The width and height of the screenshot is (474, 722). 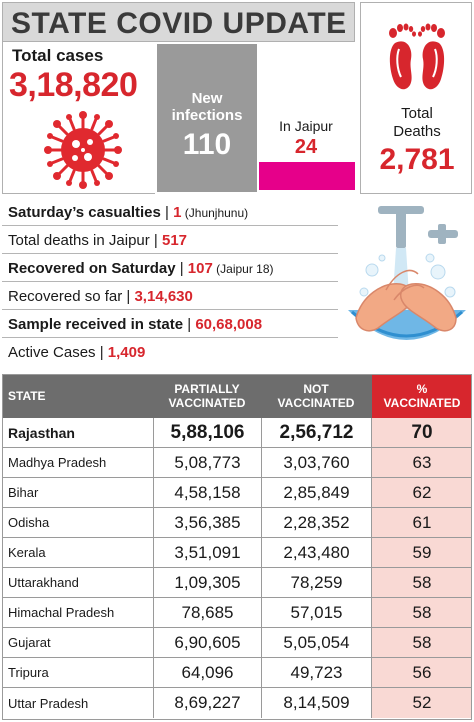 I want to click on handwash-icon, so click(x=407, y=273).